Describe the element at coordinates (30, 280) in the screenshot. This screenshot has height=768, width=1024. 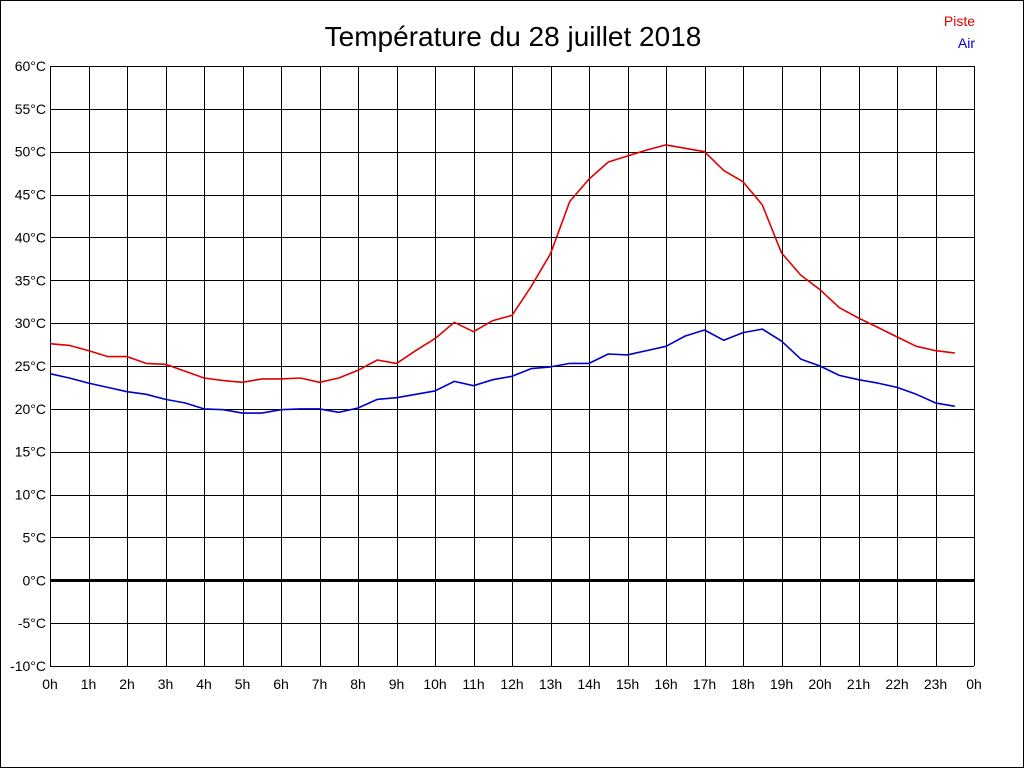
I see `y-tick-label: 35°C` at that location.